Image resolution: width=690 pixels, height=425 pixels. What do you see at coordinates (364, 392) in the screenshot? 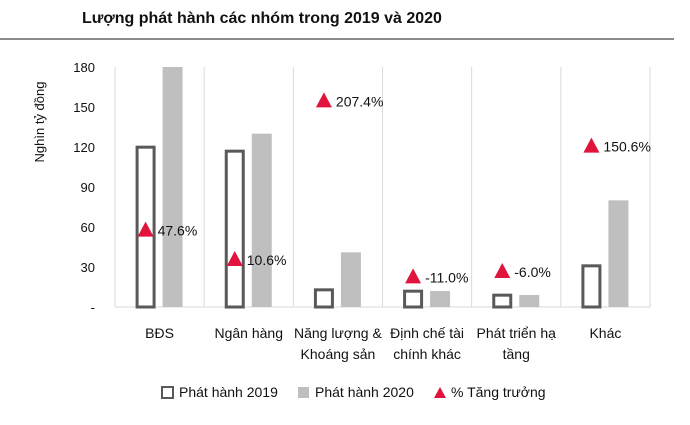
I see `legend-label-2020: Phát hành 2020` at bounding box center [364, 392].